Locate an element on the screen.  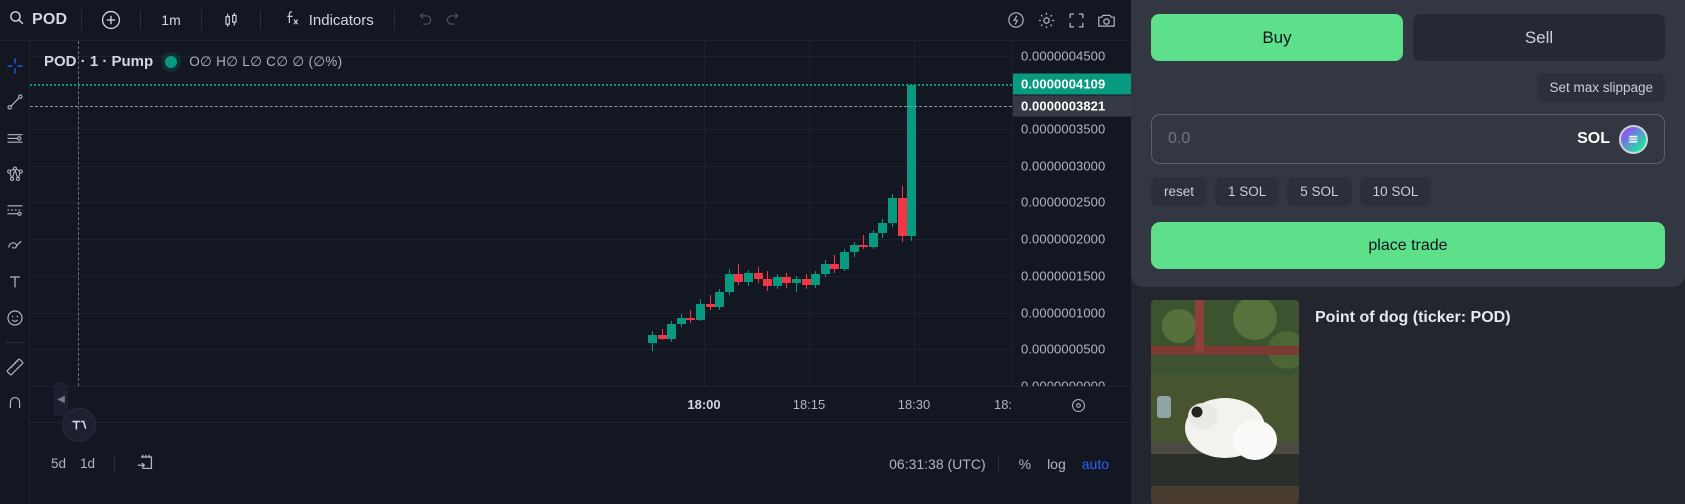
time-tick: 18:00 is located at coordinates (704, 404).